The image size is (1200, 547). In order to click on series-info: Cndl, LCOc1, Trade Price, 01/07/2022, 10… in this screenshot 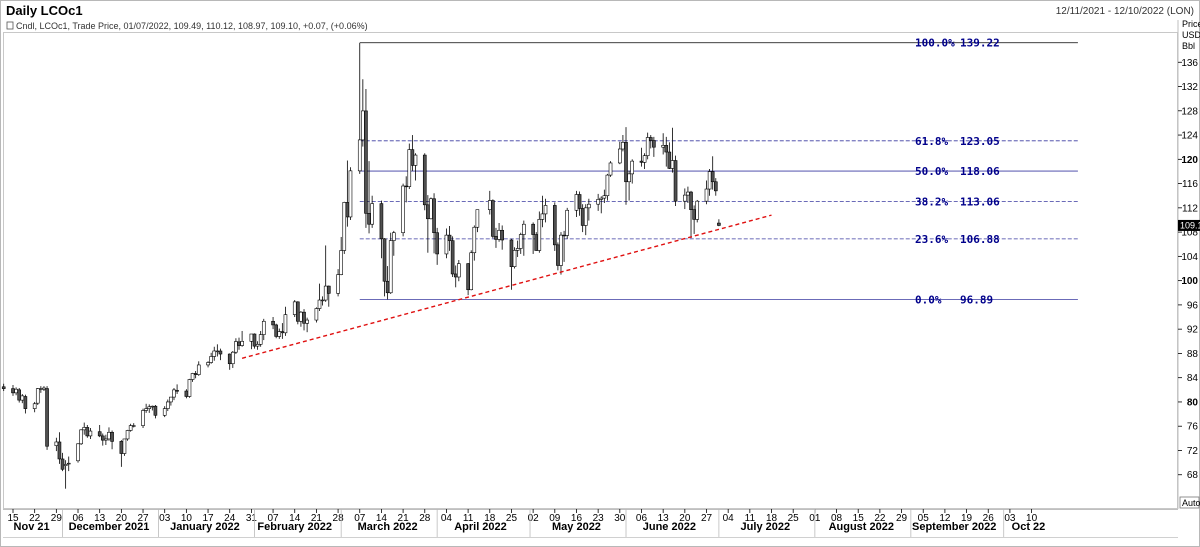, I will do `click(192, 26)`.